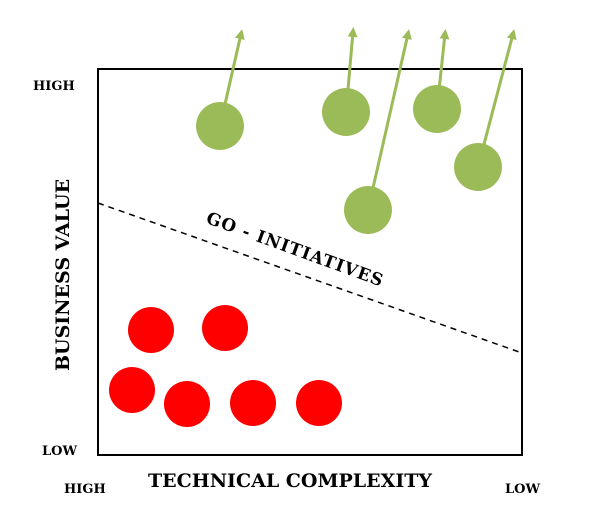 The height and width of the screenshot is (522, 591). What do you see at coordinates (389, 120) in the screenshot?
I see `go-arrow` at bounding box center [389, 120].